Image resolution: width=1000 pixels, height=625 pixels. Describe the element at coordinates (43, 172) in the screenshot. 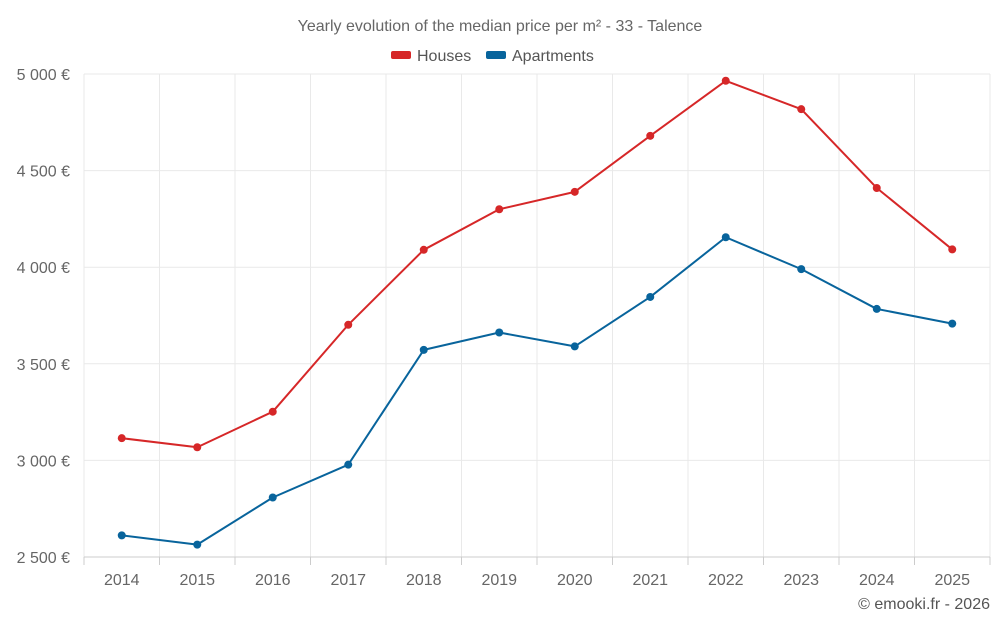

I see `y-tick-label: 4 500 €` at that location.